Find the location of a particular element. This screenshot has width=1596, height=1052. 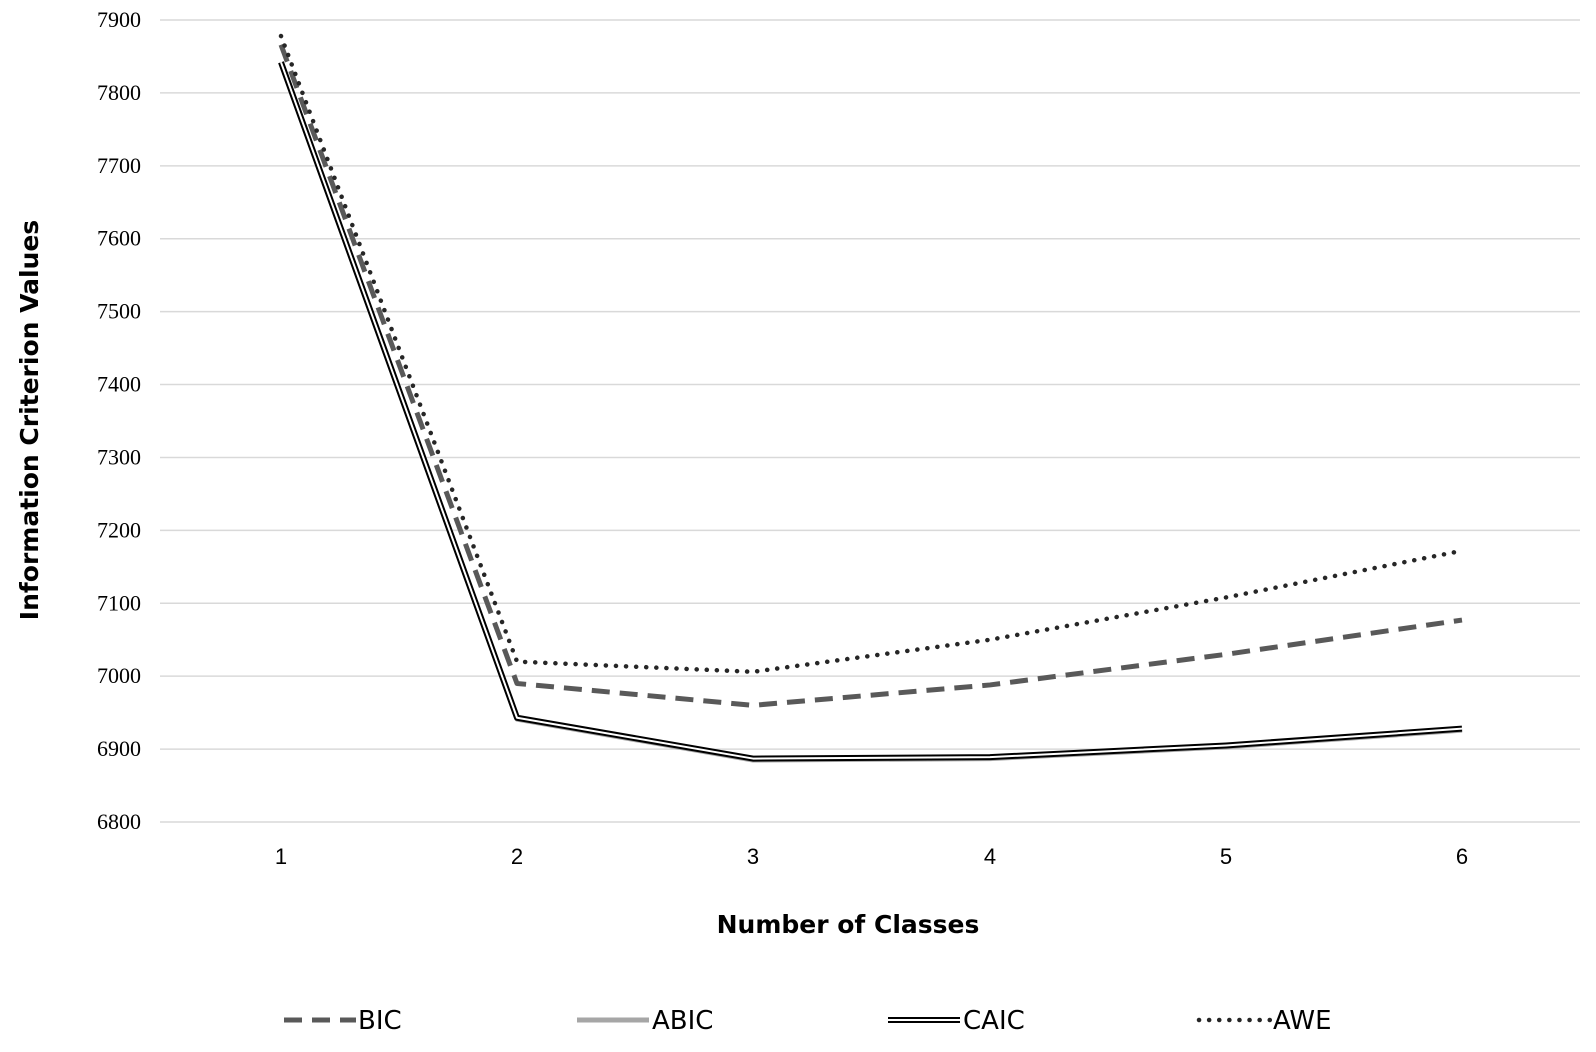

legend-label-bic: BIC is located at coordinates (380, 1021).